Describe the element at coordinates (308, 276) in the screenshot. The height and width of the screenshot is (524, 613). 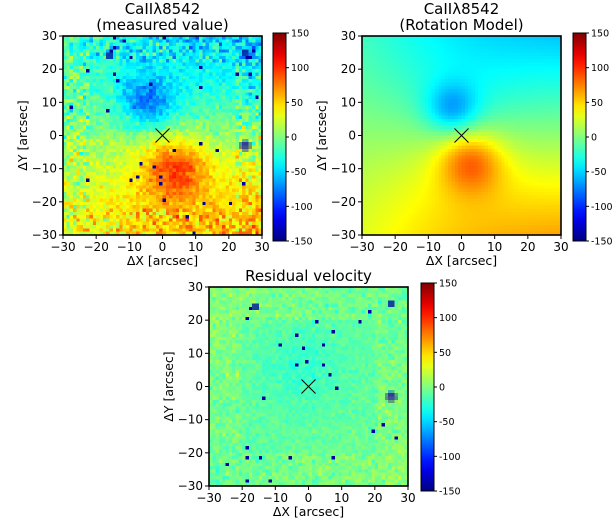
I see `chart-title-line: Residual velocity` at that location.